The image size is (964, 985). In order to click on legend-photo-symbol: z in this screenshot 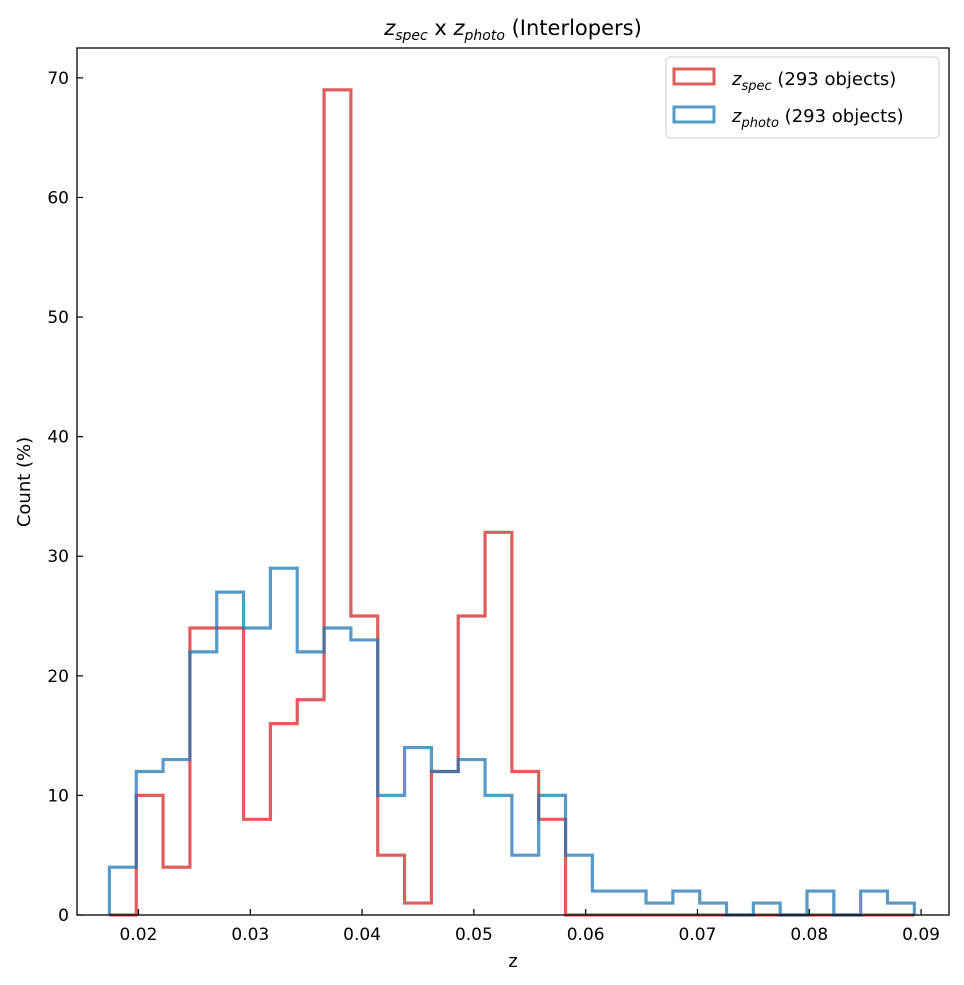, I will do `click(736, 116)`.